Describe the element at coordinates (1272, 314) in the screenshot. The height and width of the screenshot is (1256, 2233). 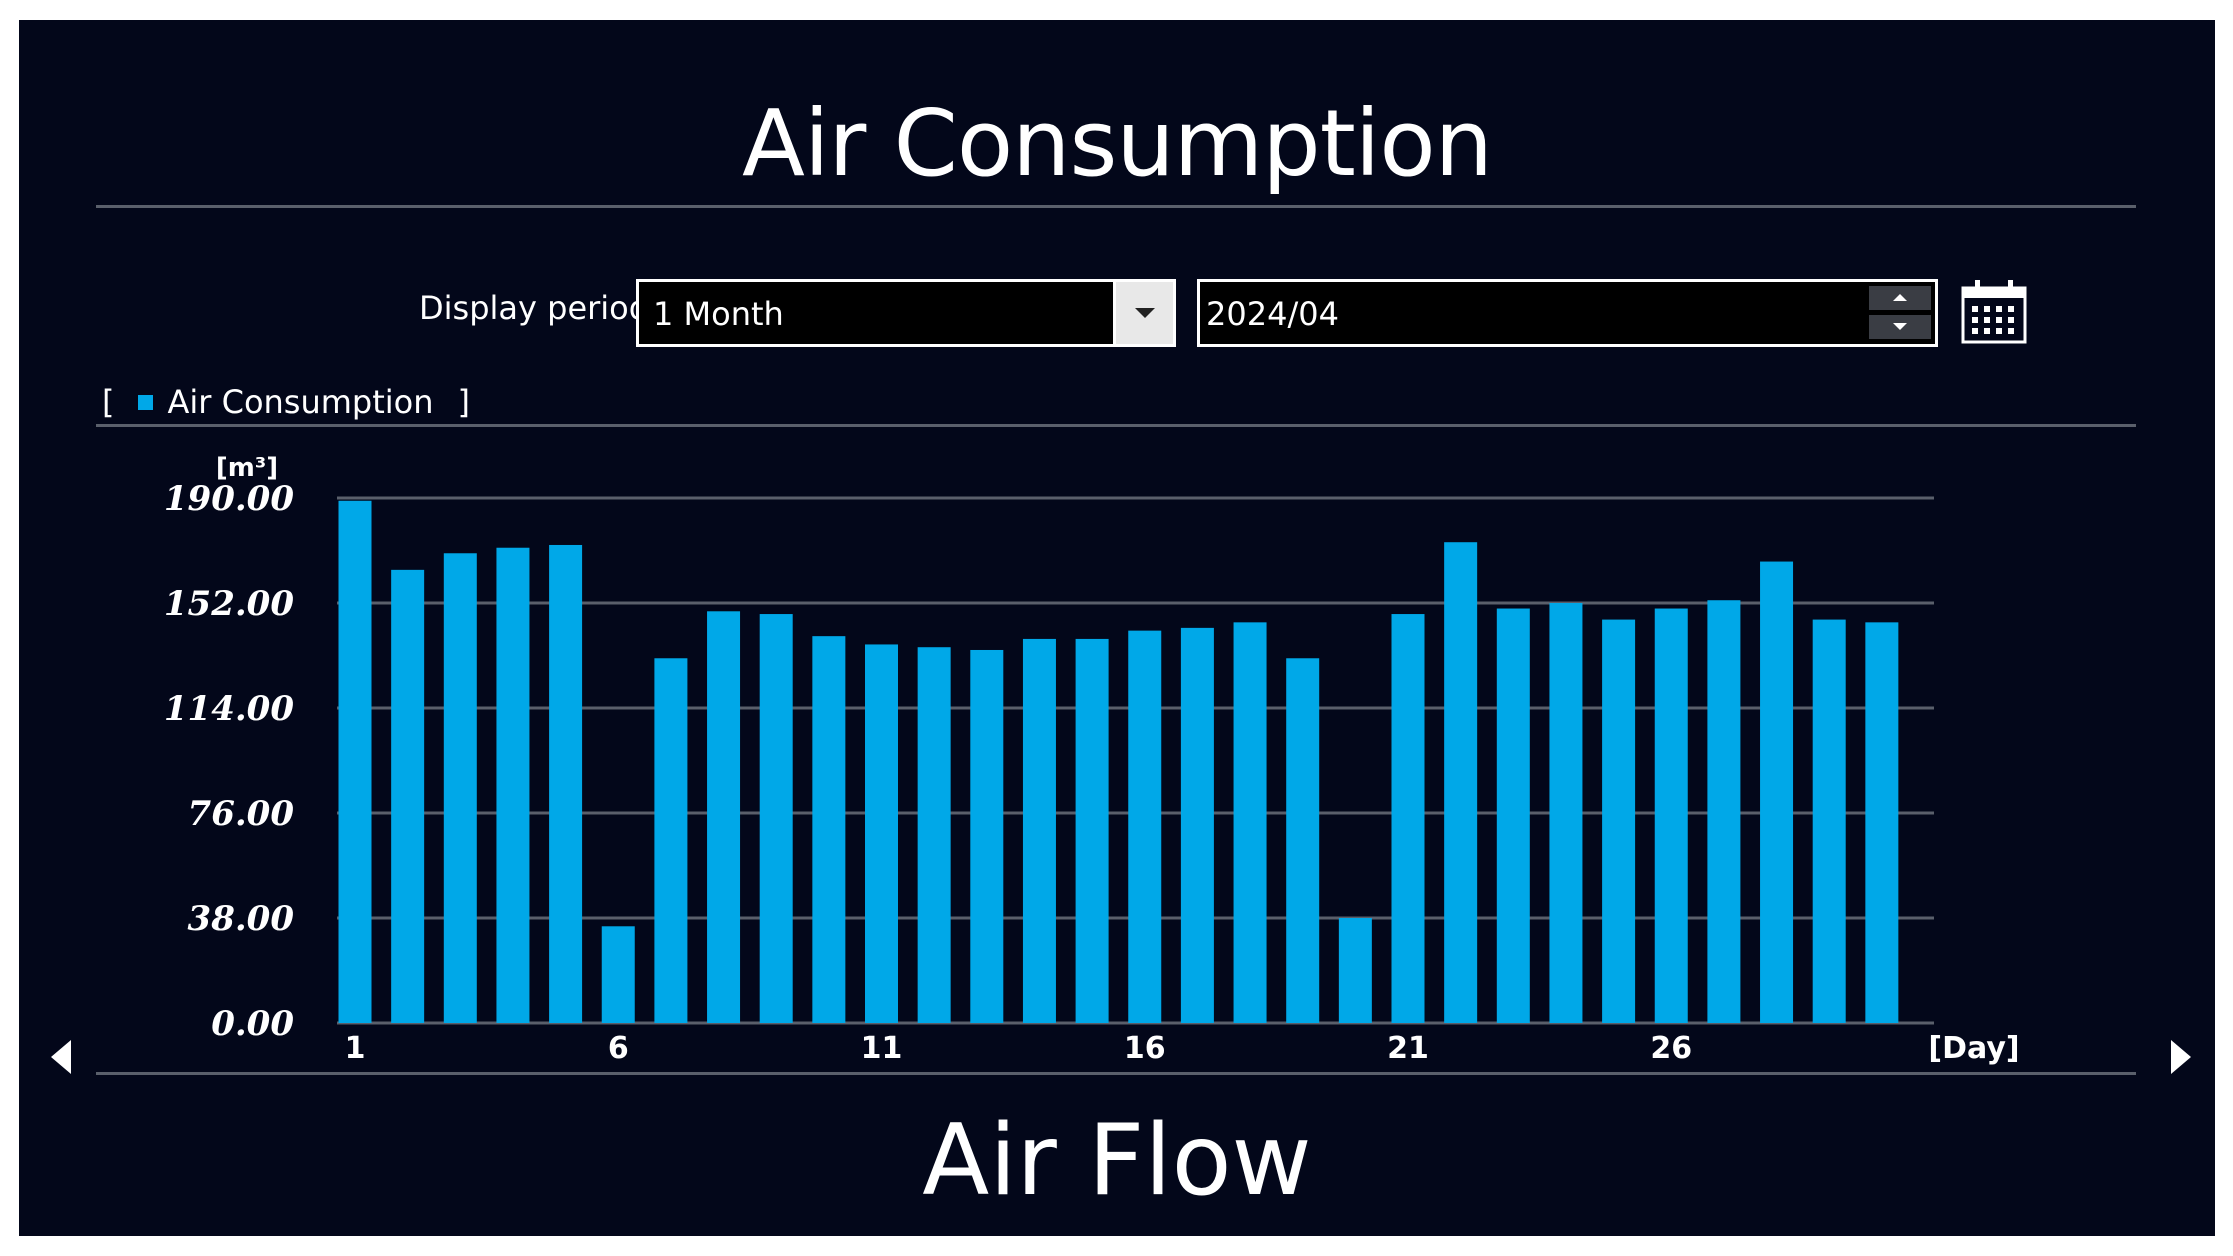
I see `date-value: 2024/04` at that location.